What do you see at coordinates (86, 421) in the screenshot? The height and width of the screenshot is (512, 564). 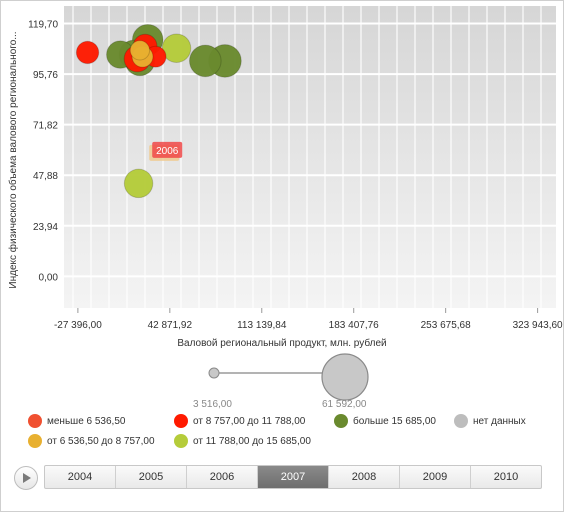 I see `legend-label: меньше 6 536,50` at bounding box center [86, 421].